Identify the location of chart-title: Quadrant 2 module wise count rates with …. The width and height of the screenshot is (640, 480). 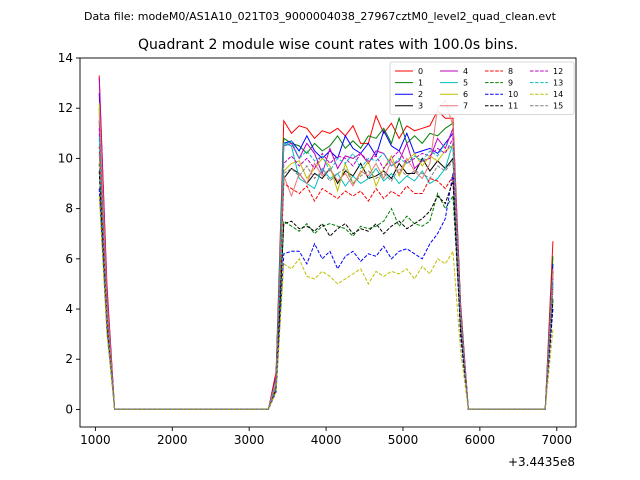
(328, 45).